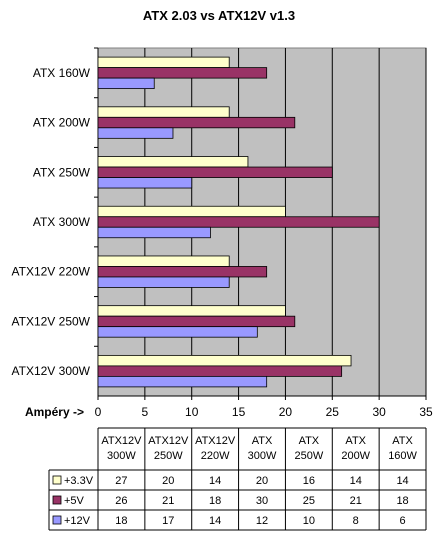 This screenshot has height=542, width=438. What do you see at coordinates (121, 501) in the screenshot?
I see `table-cell: 26` at bounding box center [121, 501].